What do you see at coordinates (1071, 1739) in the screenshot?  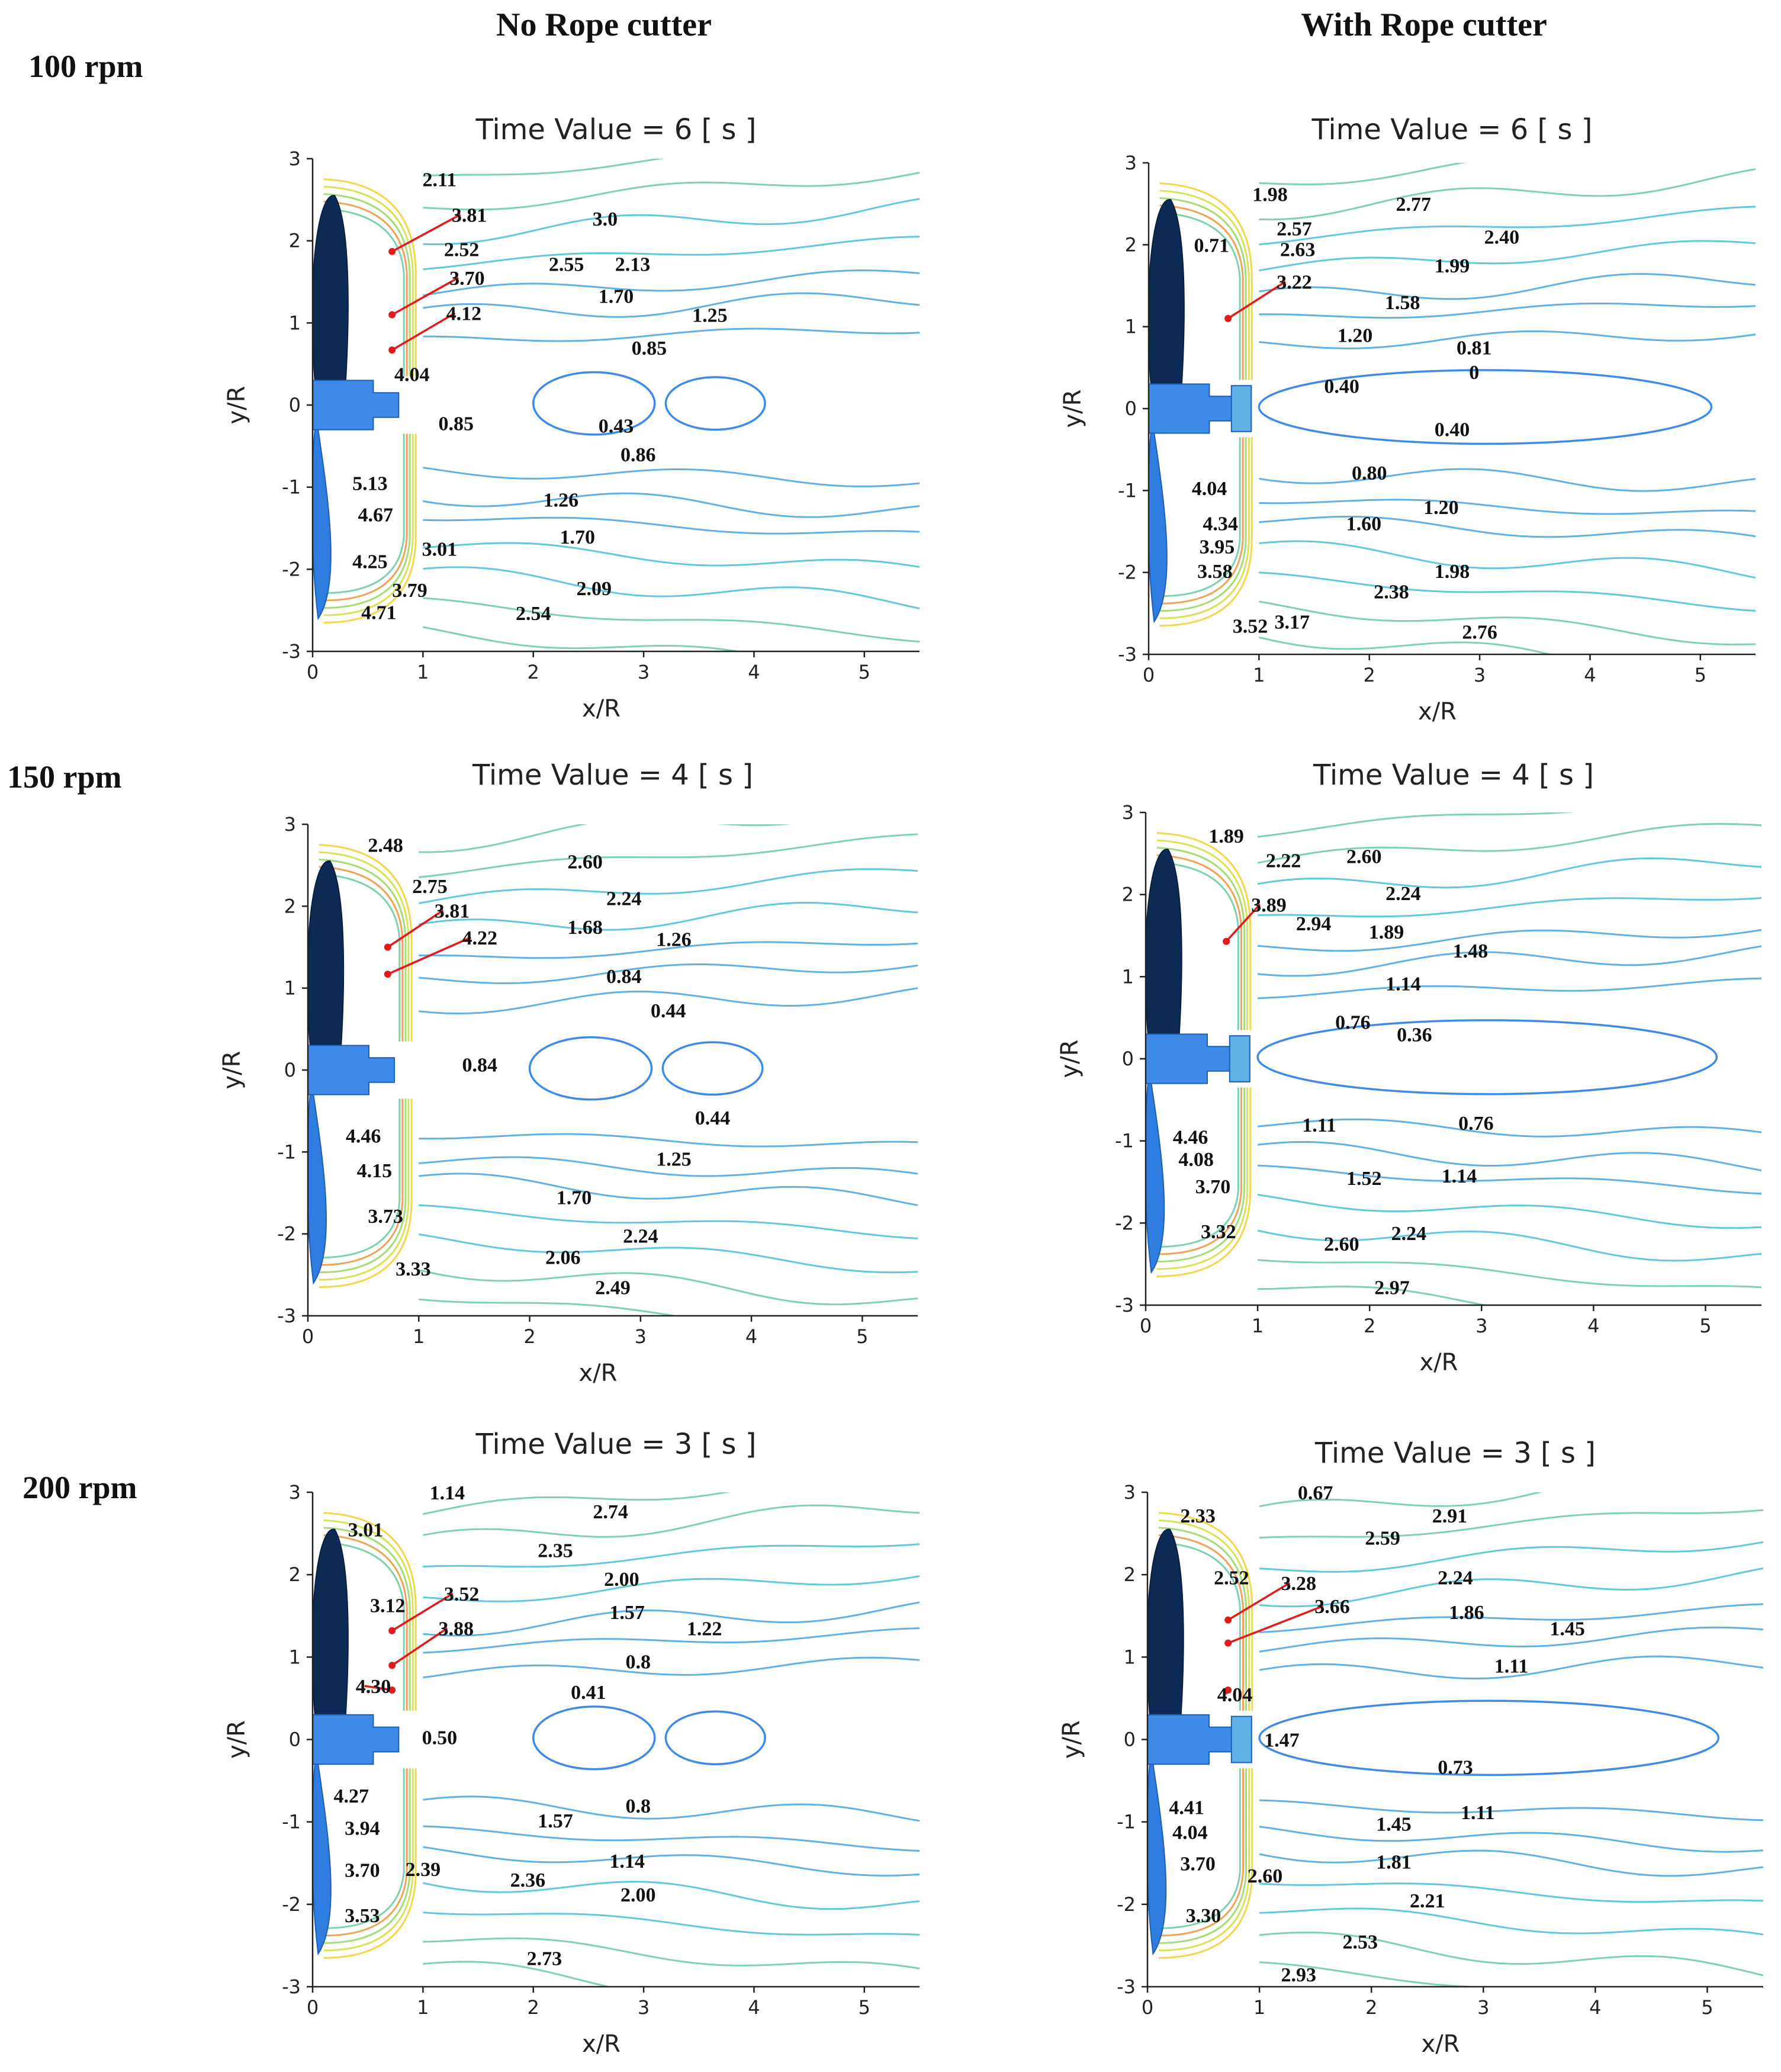 I see `y-axis-label: y/R` at bounding box center [1071, 1739].